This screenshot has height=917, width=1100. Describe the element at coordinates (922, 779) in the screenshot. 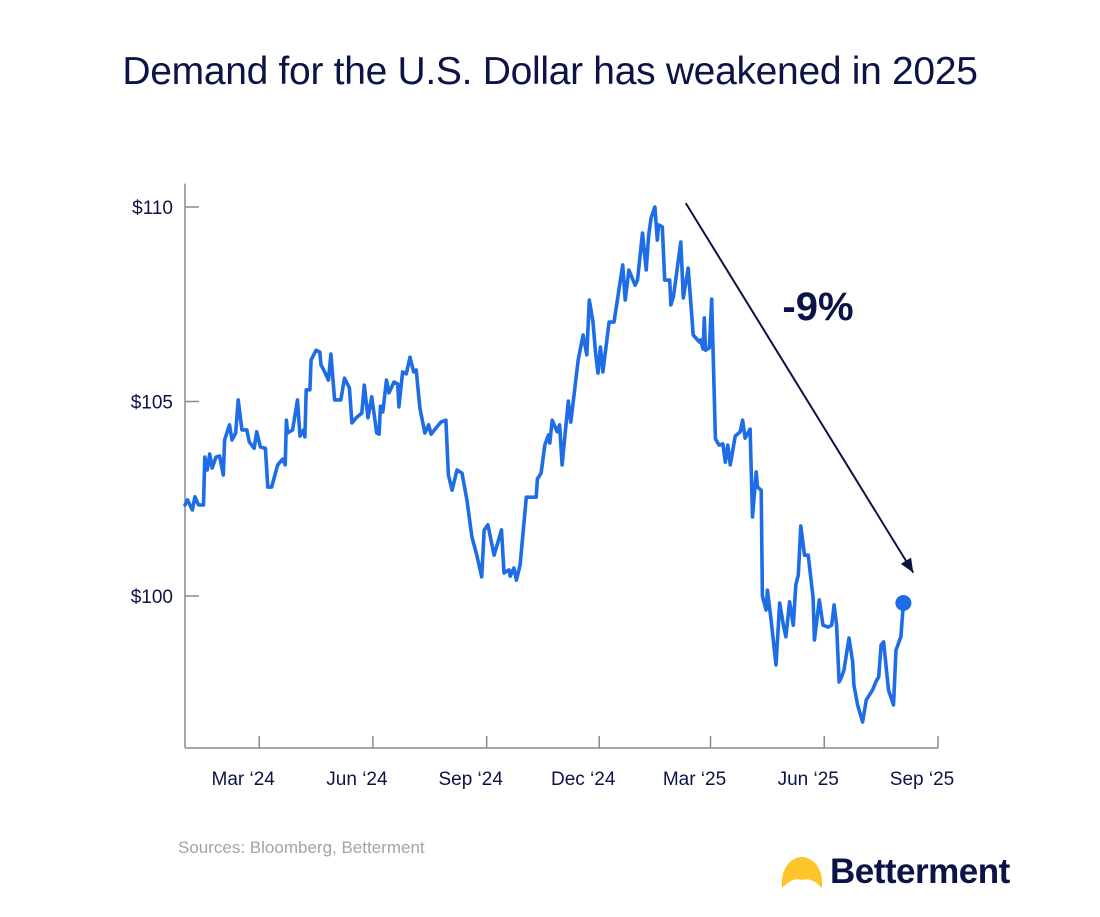

I see `x-tick-label: Sep ‘25` at that location.